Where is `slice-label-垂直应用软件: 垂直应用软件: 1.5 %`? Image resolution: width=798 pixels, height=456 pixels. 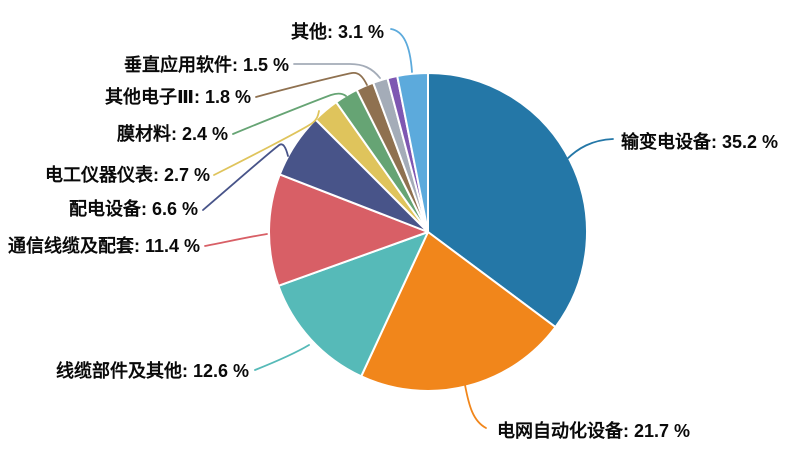 slice-label-垂直应用软件: 垂直应用软件: 1.5 % is located at coordinates (206, 64).